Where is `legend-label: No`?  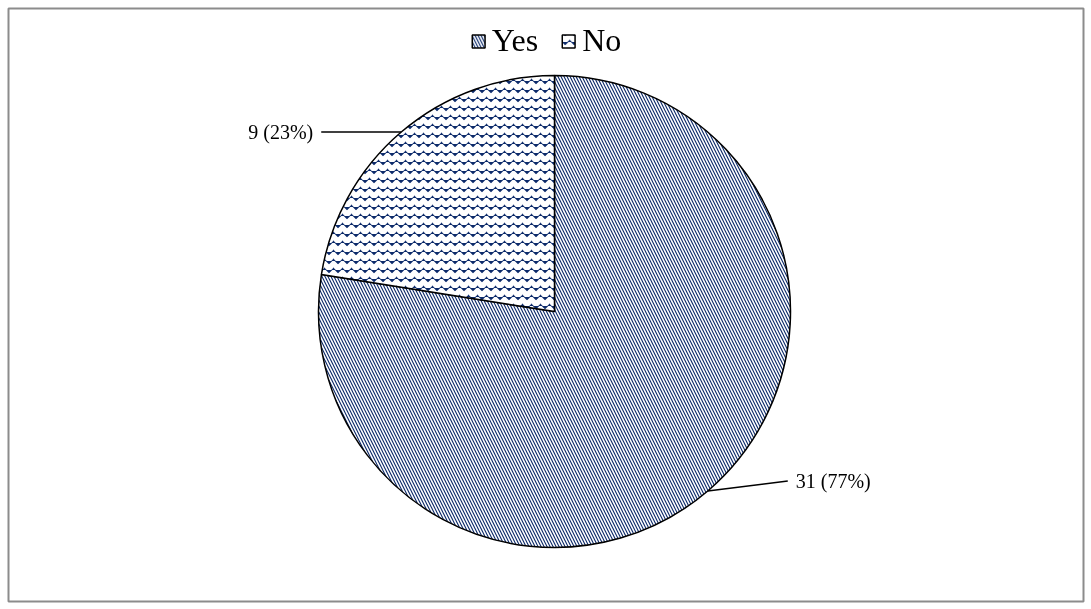 legend-label: No is located at coordinates (602, 40).